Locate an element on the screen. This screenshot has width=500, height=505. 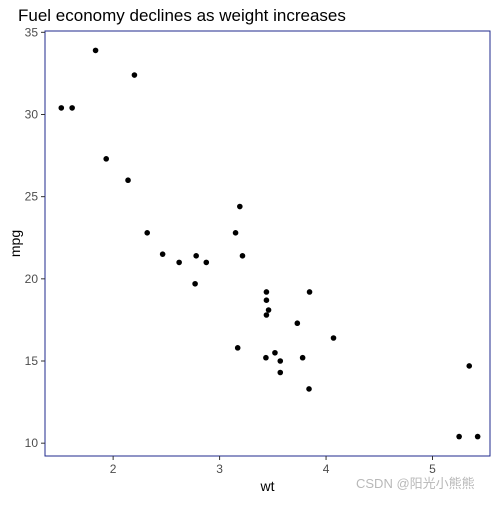
y-tick-label: 30 is located at coordinates (32, 114).